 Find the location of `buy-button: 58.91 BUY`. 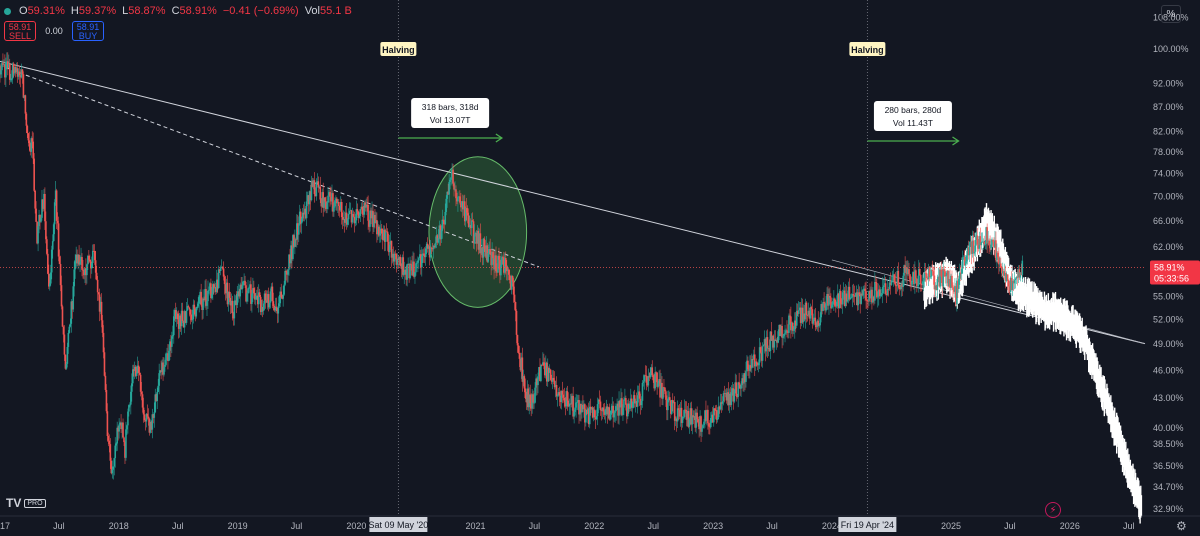

buy-button: 58.91 BUY is located at coordinates (88, 31).